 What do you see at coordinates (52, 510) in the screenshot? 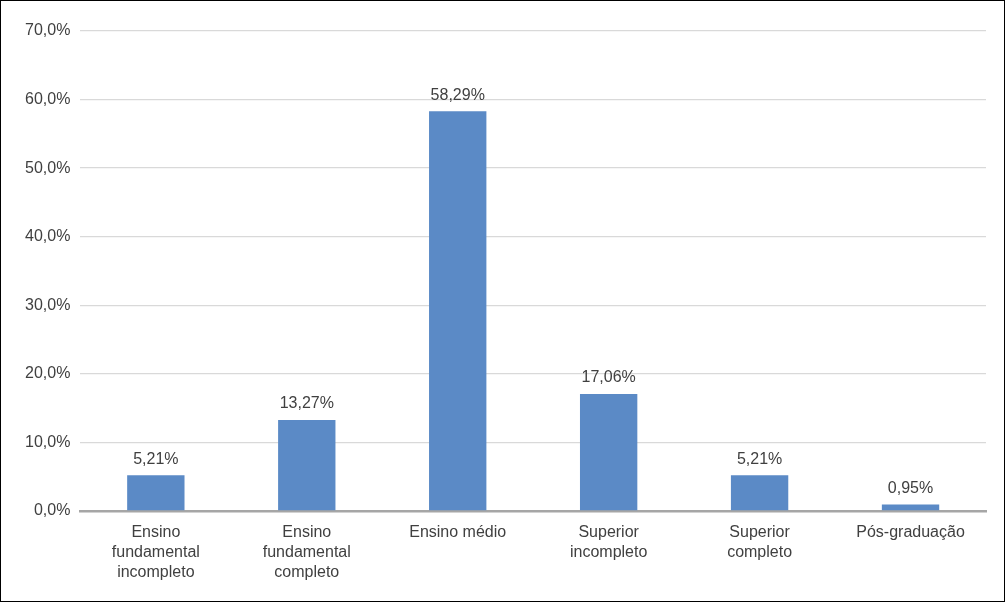
I see `y-tick-label: 0,0%` at bounding box center [52, 510].